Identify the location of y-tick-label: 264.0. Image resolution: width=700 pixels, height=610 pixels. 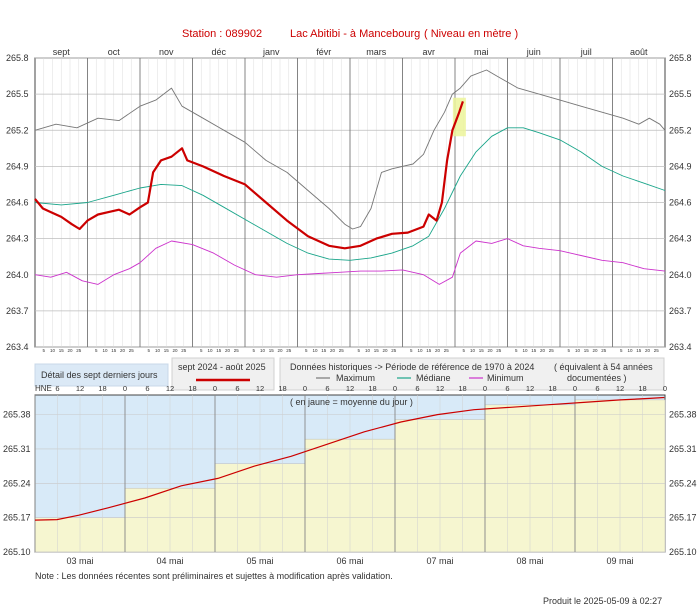
(17, 275).